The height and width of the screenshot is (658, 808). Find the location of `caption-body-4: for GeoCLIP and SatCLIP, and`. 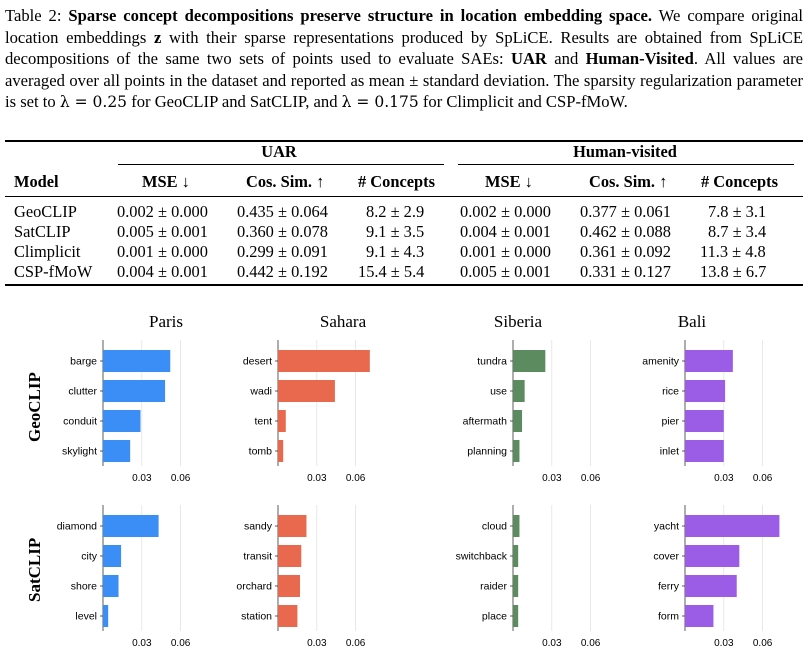

caption-body-4: for GeoCLIP and SatCLIP, and is located at coordinates (234, 101).